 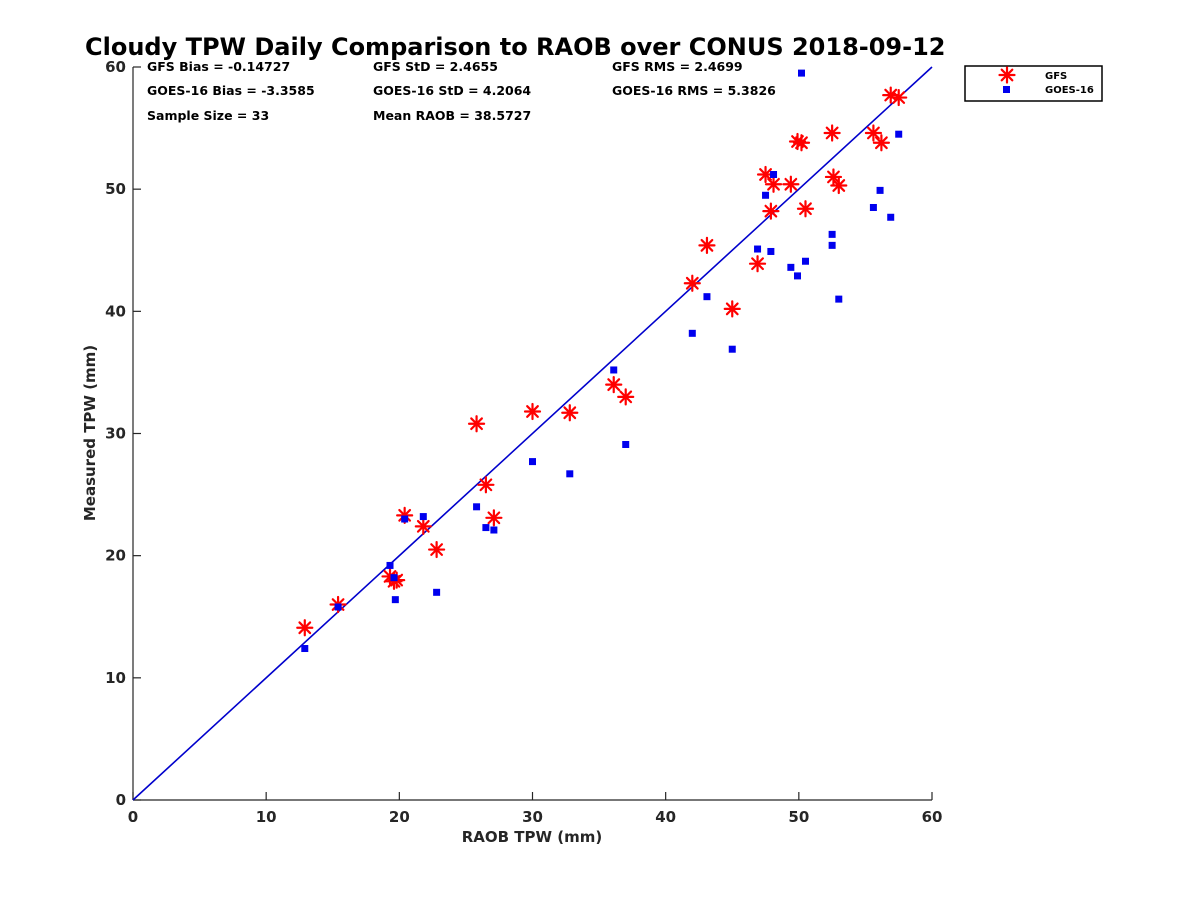 I want to click on x-tick-label: 40, so click(x=665, y=817).